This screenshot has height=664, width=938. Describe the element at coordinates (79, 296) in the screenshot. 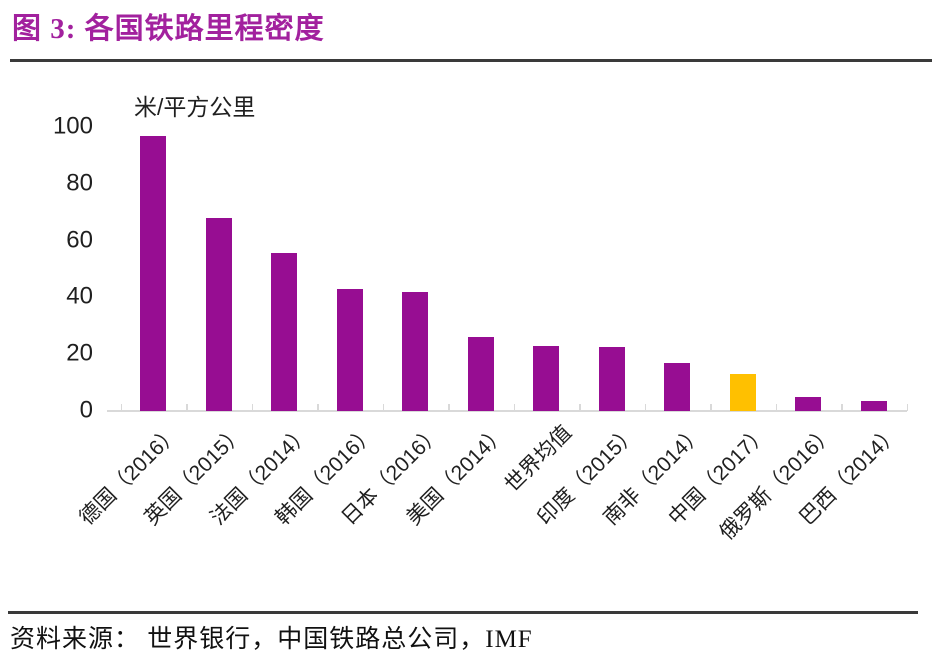

I see `y-axis-tick-label: 40` at that location.